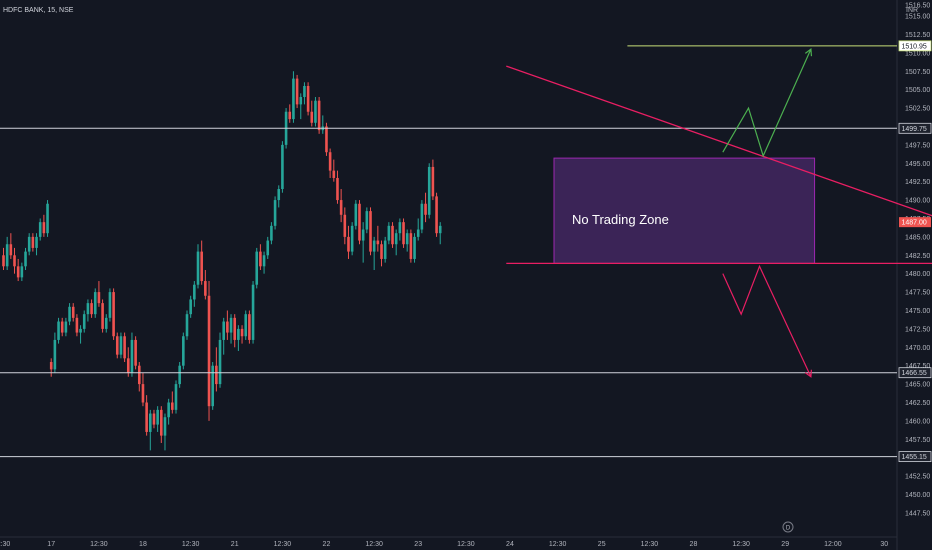  I want to click on zone-rect, so click(684, 210).